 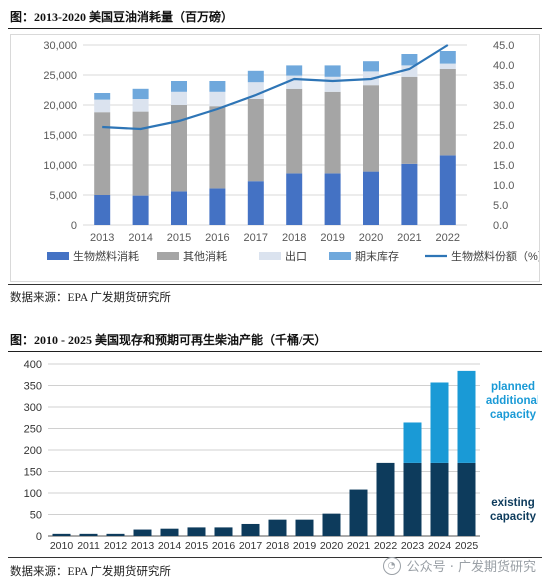 I want to click on x-tick-label: 2015, so click(x=197, y=546).